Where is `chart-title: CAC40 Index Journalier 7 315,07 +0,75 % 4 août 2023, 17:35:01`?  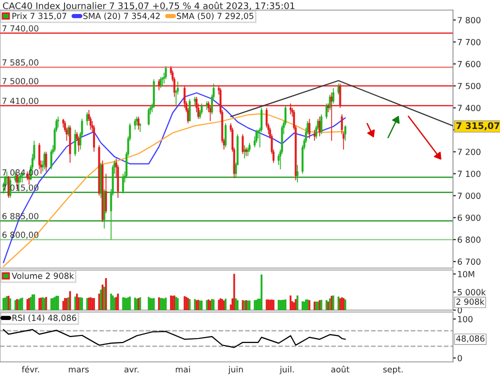
chart-title: CAC40 Index Journalier 7 315,07 +0,75 % 4 août 2023, 17:35:01 is located at coordinates (148, 6).